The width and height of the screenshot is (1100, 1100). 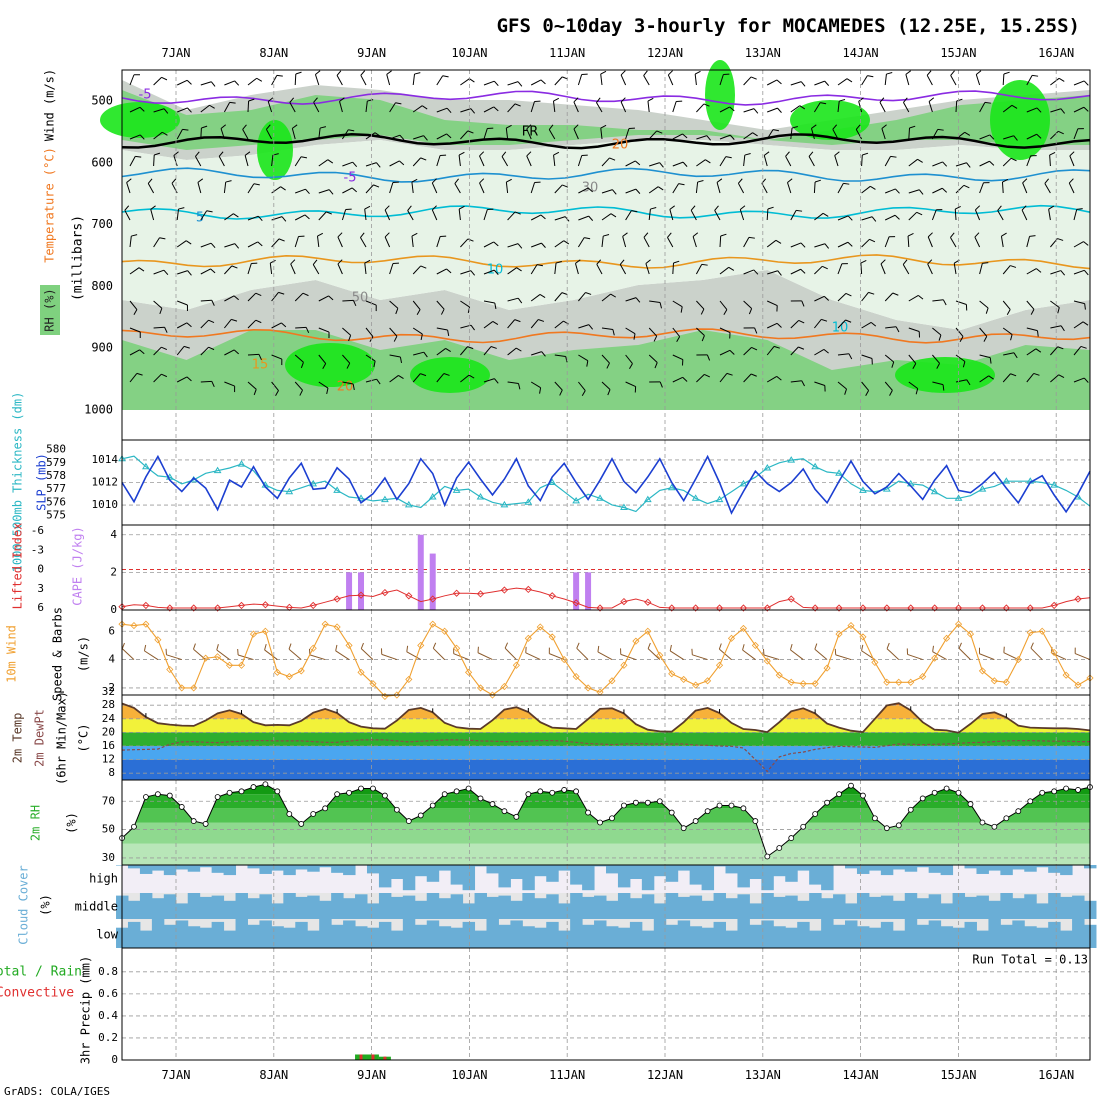 I want to click on contour-label: 50, so click(x=360, y=298).